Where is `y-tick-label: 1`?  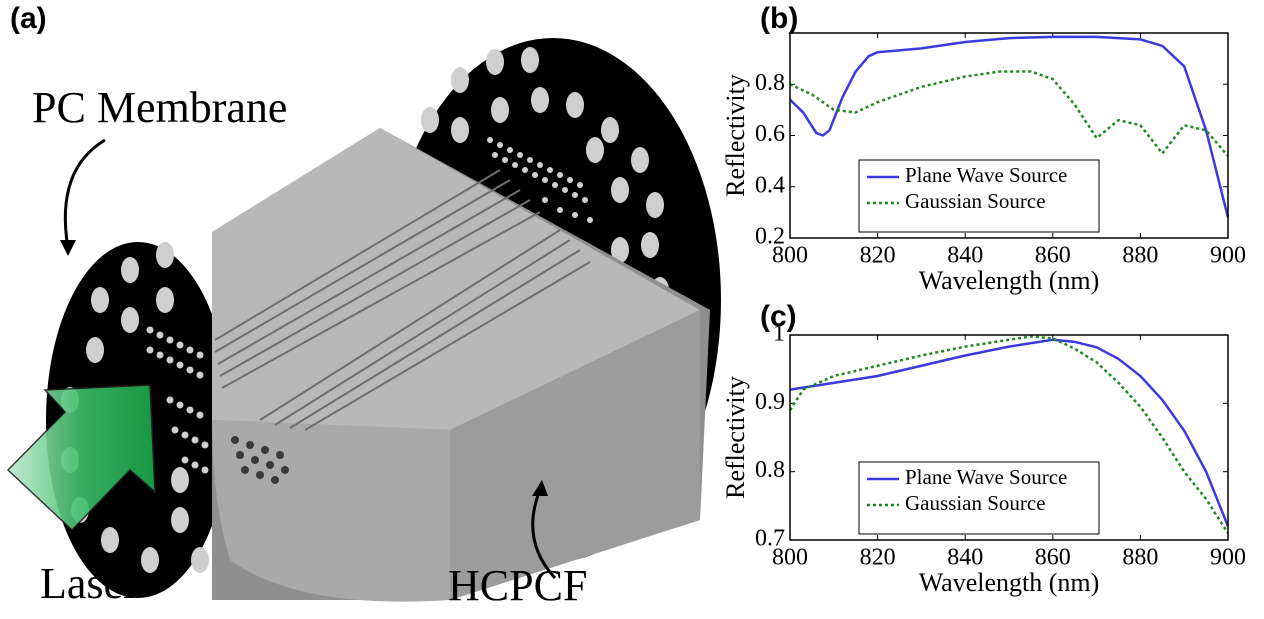
y-tick-label: 1 is located at coordinates (779, 334).